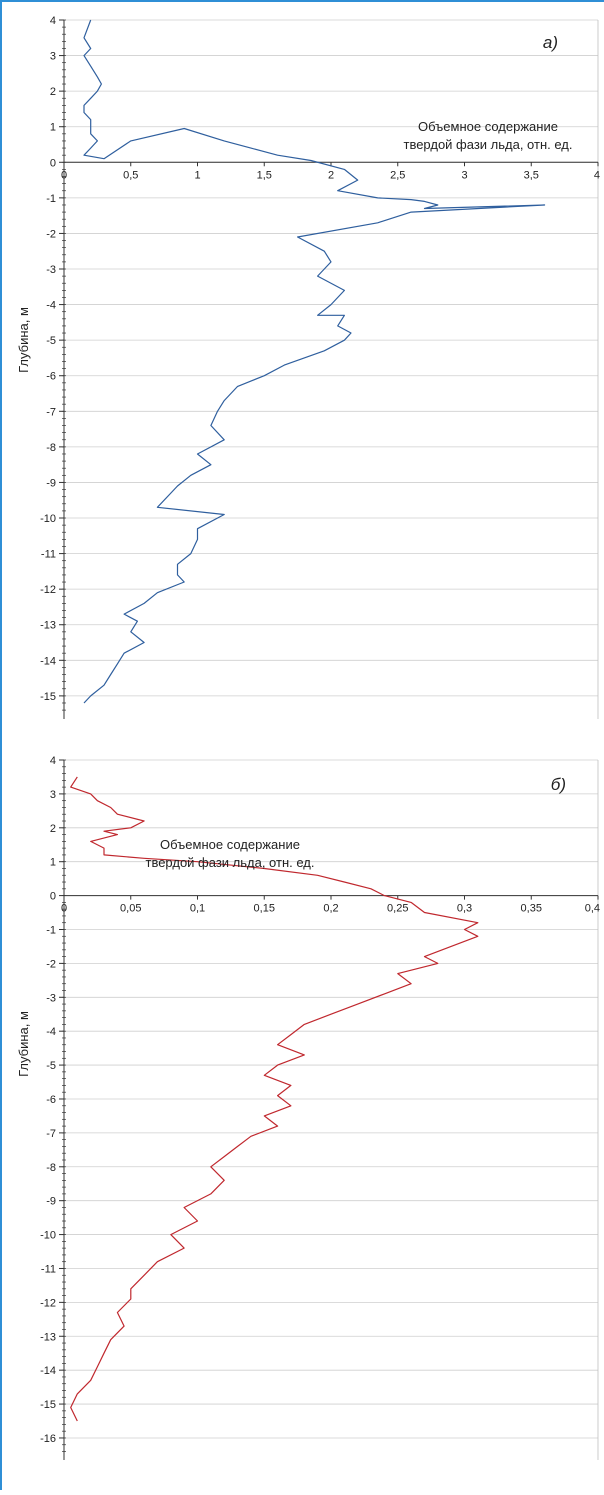 Image resolution: width=604 pixels, height=1495 pixels. What do you see at coordinates (531, 175) in the screenshot?
I see `x-tick-label: 3,5` at bounding box center [531, 175].